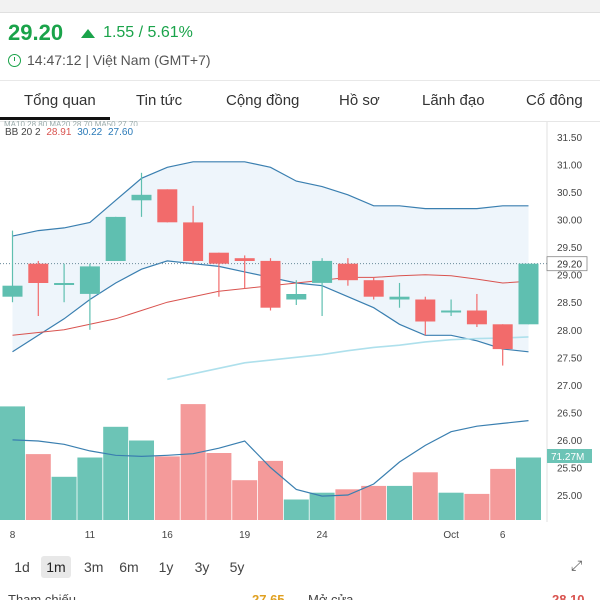 The image size is (600, 600). Describe the element at coordinates (569, 469) in the screenshot. I see `y-tick-label: 25.50` at that location.